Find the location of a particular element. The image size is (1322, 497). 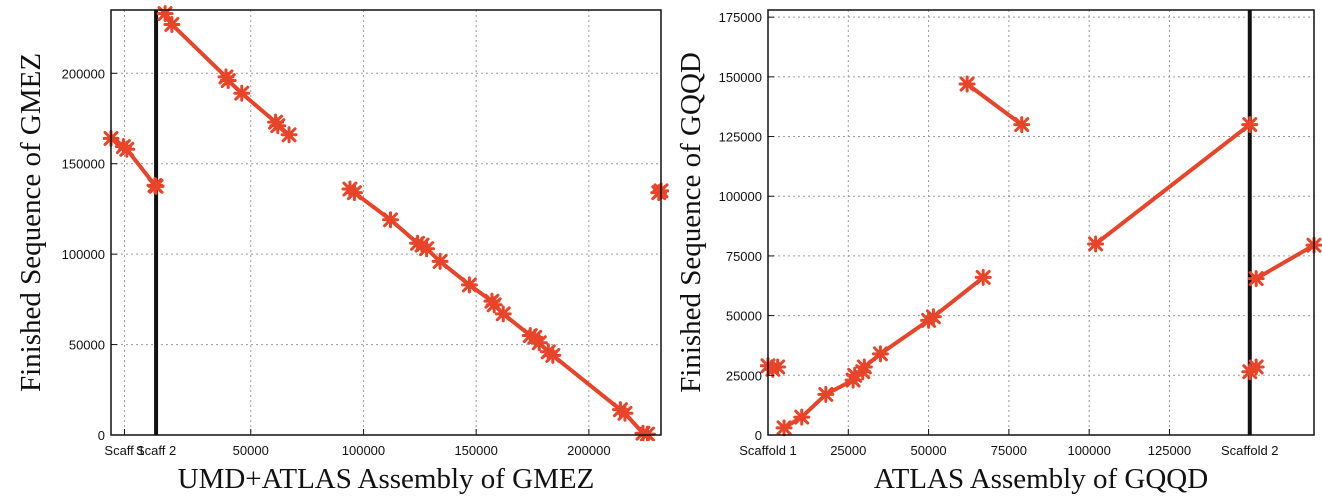

chart-2-ytick-label-6: 150000 is located at coordinates (740, 77).